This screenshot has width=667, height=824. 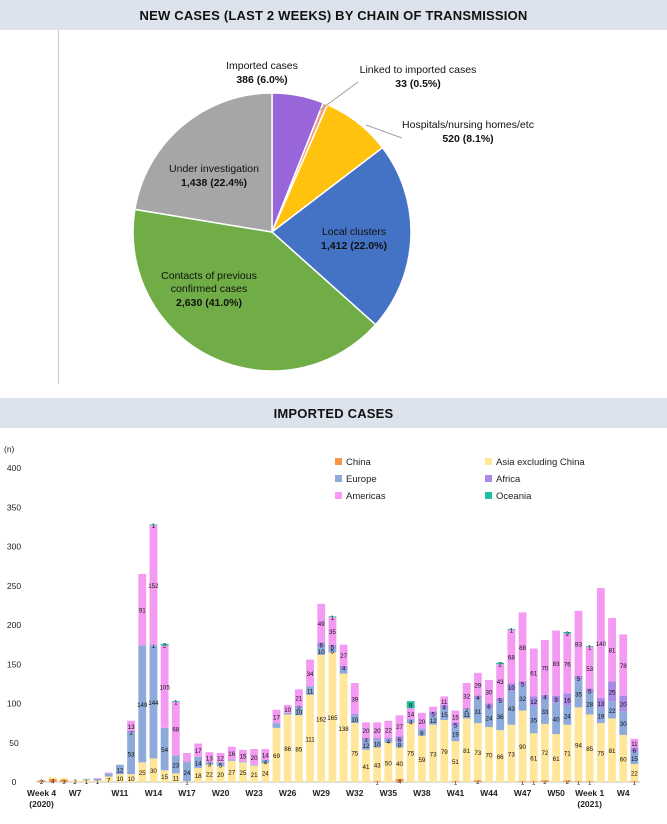 I want to click on bar-label-europe-week-37: 15, so click(x=444, y=715).